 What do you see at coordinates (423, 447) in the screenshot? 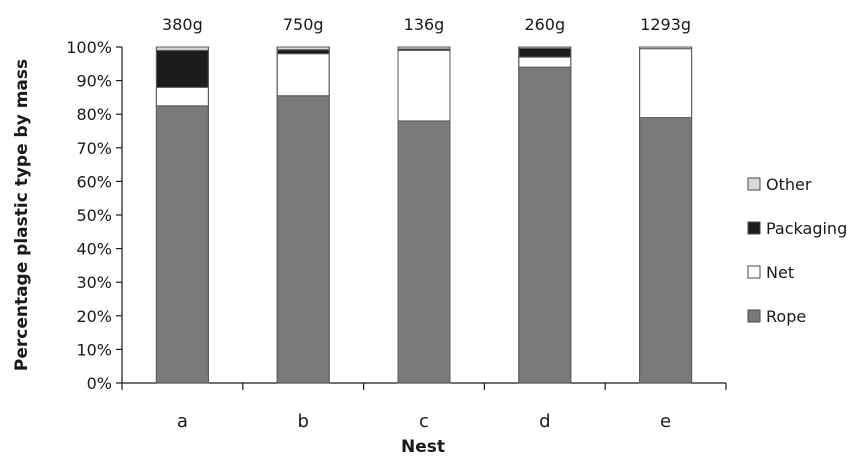
I see `x-axis-title: Nest` at bounding box center [423, 447].